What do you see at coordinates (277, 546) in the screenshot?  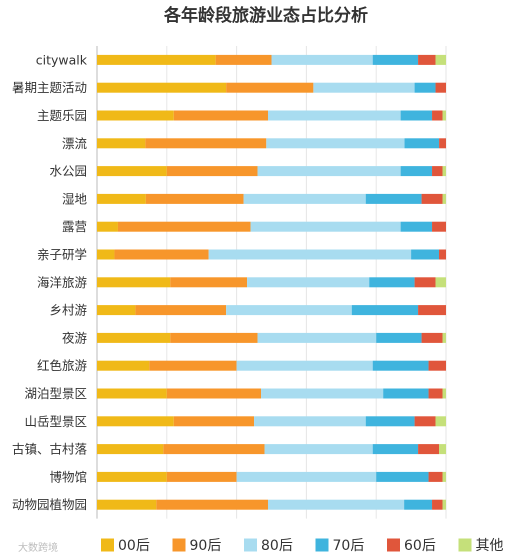 I see `legend-label: 80后` at bounding box center [277, 546].